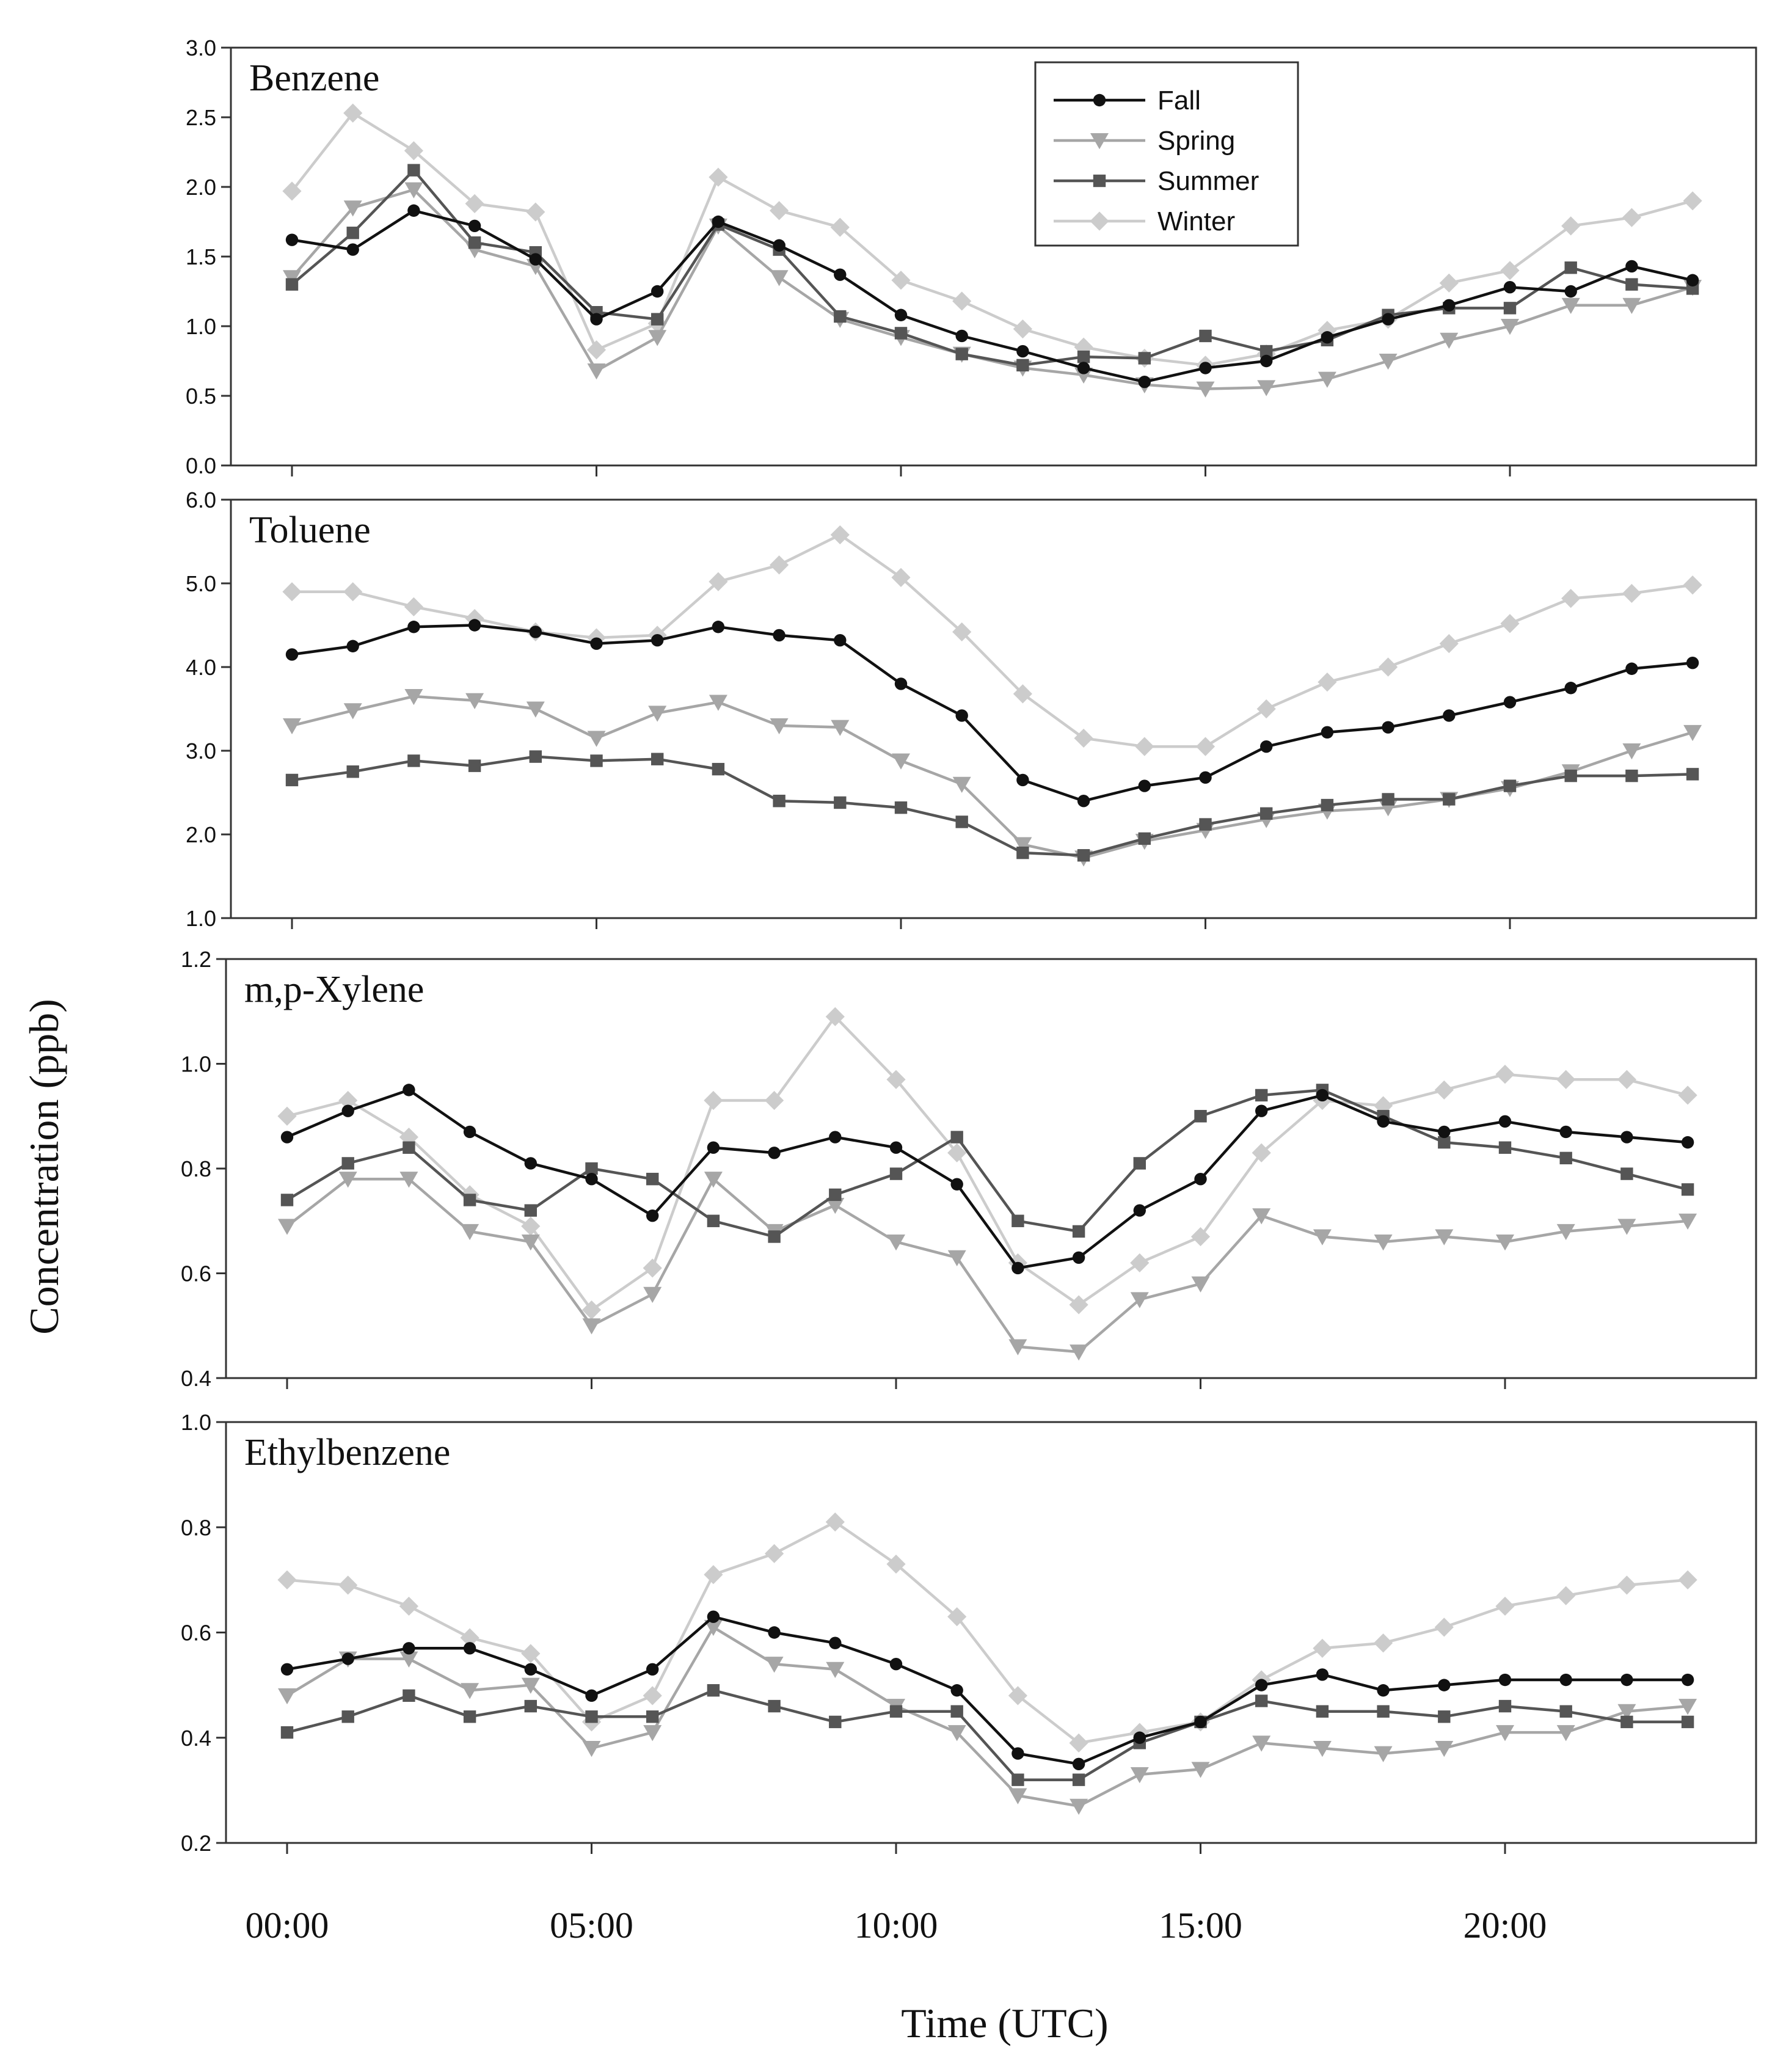 The width and height of the screenshot is (1786, 2072). I want to click on legend-label: Fall, so click(1179, 100).